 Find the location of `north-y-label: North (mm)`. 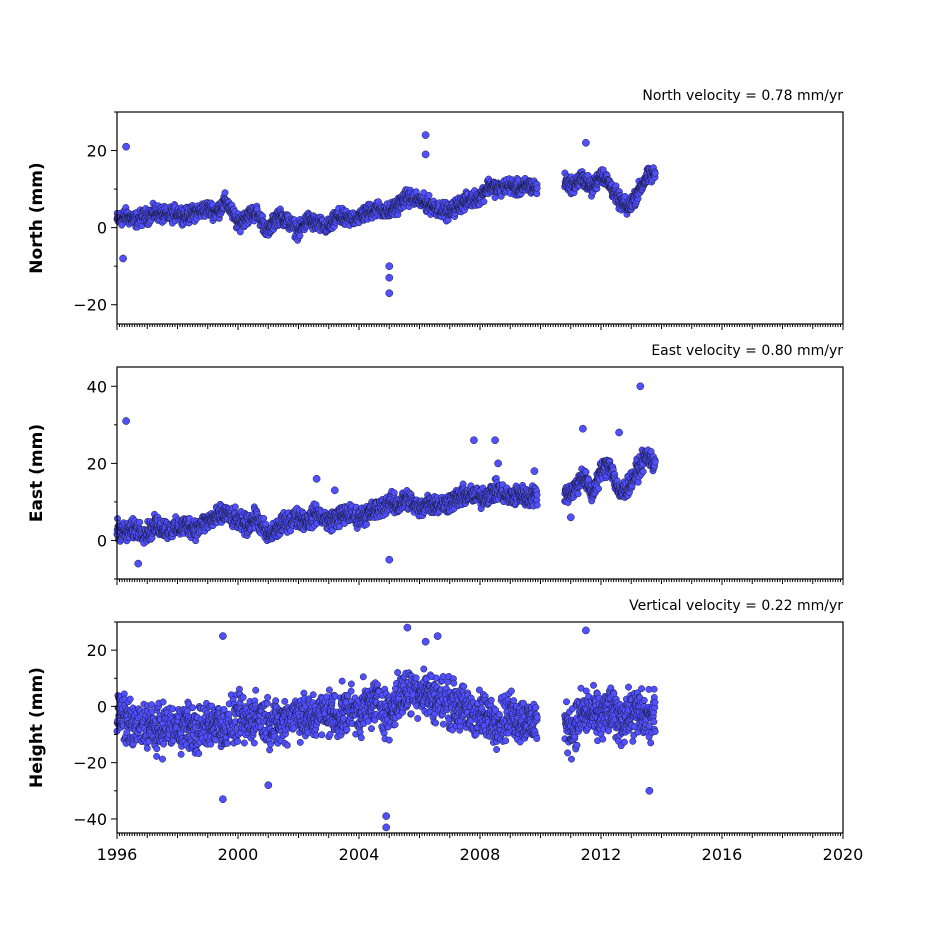

north-y-label: North (mm) is located at coordinates (37, 217).